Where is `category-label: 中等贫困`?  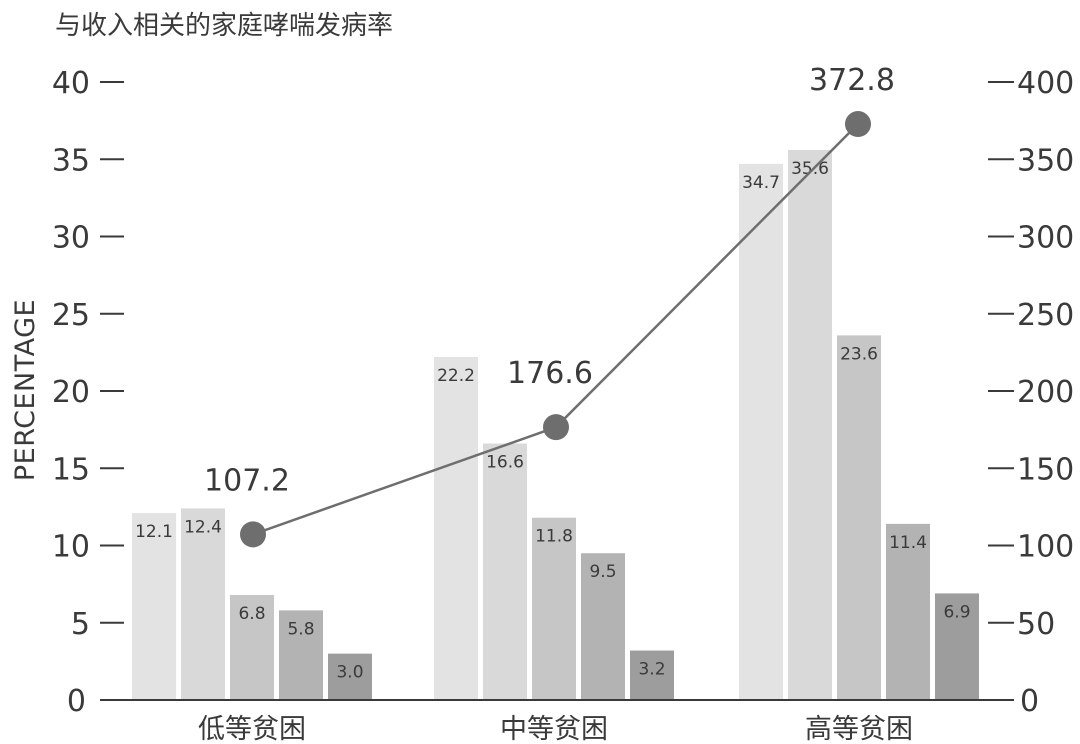 category-label: 中等贫困 is located at coordinates (554, 729).